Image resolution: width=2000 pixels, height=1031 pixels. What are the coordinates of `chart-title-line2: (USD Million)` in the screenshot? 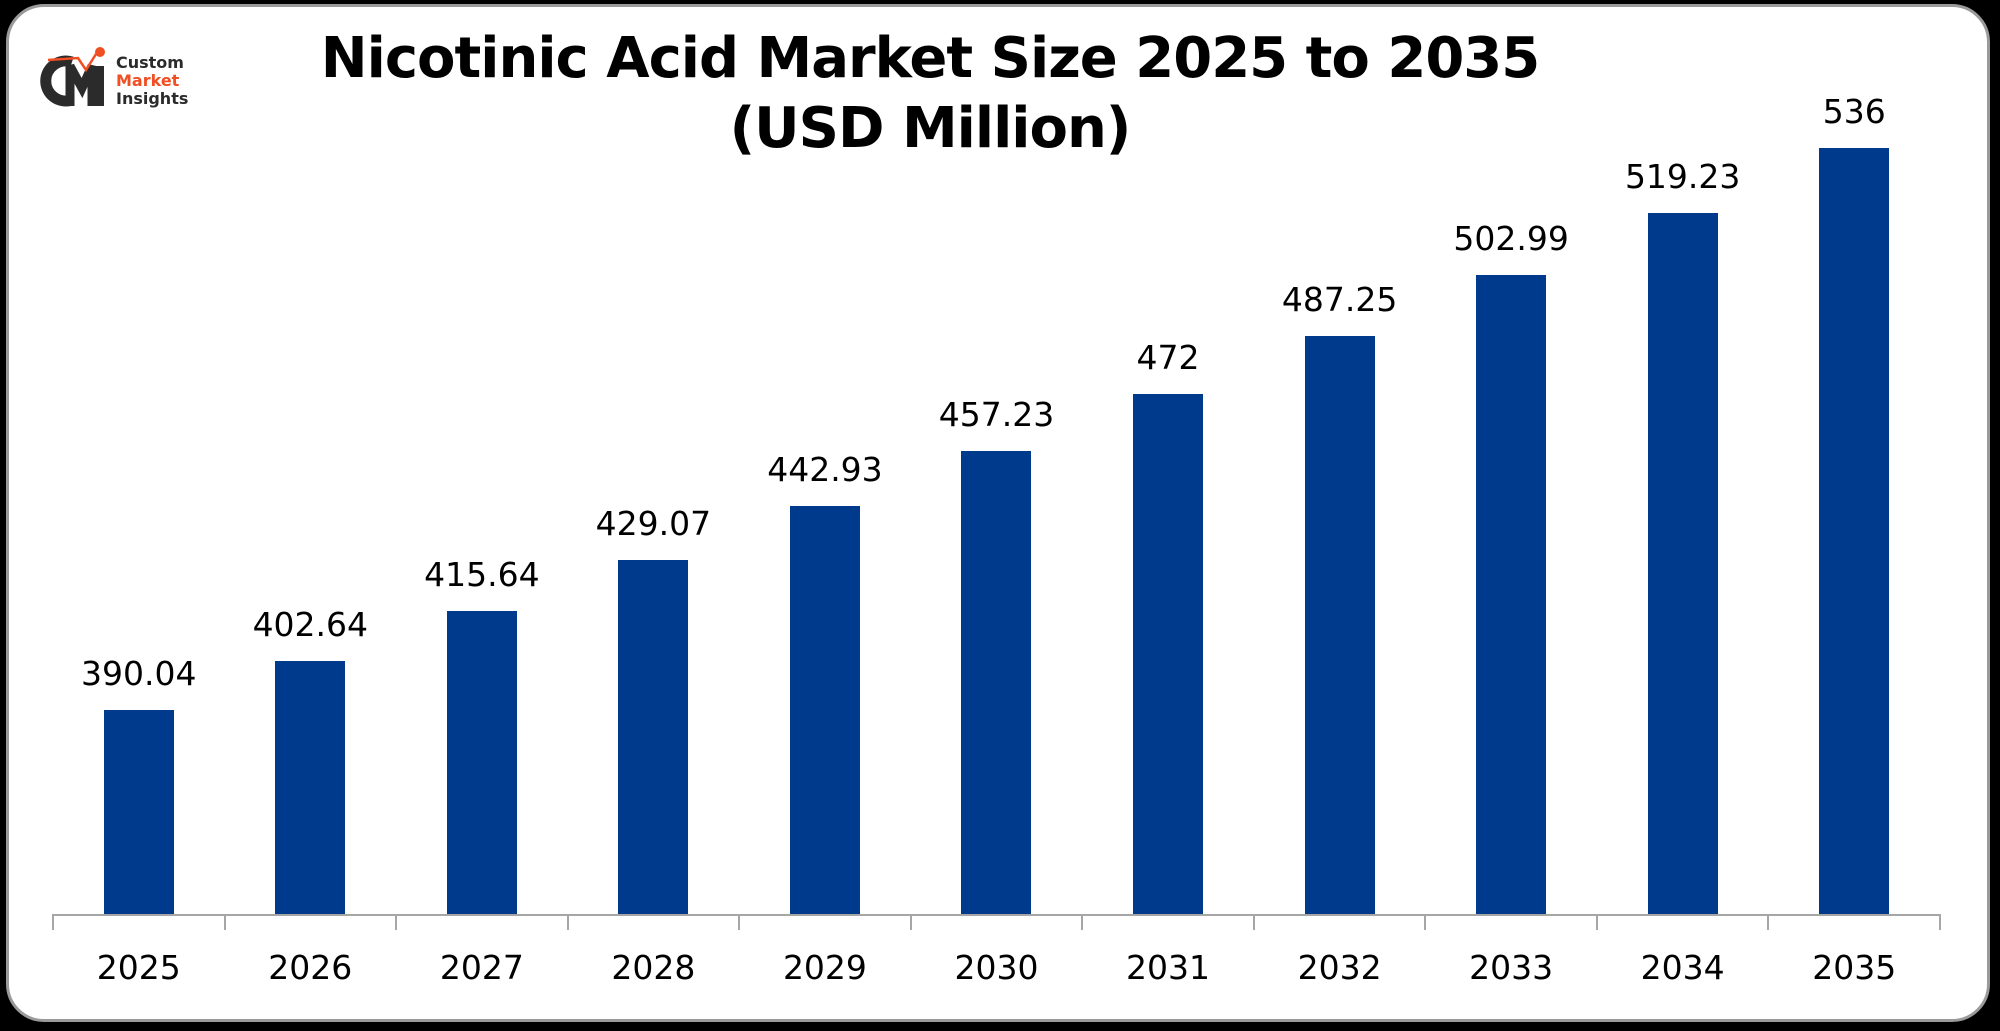 It's located at (930, 128).